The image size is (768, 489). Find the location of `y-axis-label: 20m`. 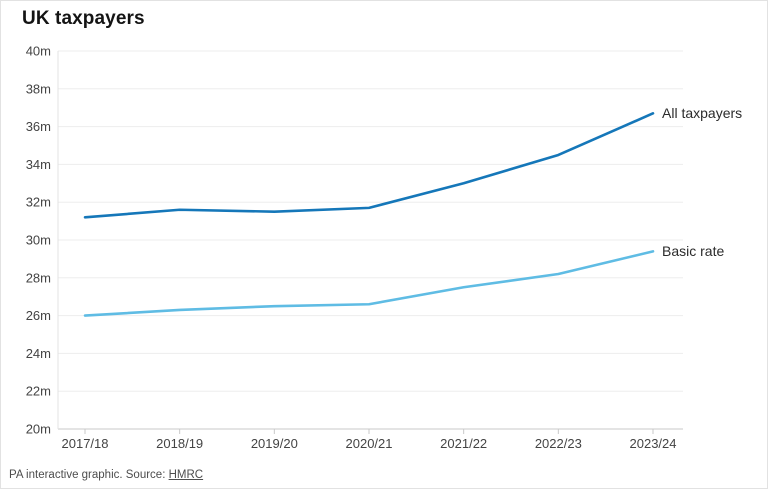

y-axis-label: 20m is located at coordinates (38, 429).